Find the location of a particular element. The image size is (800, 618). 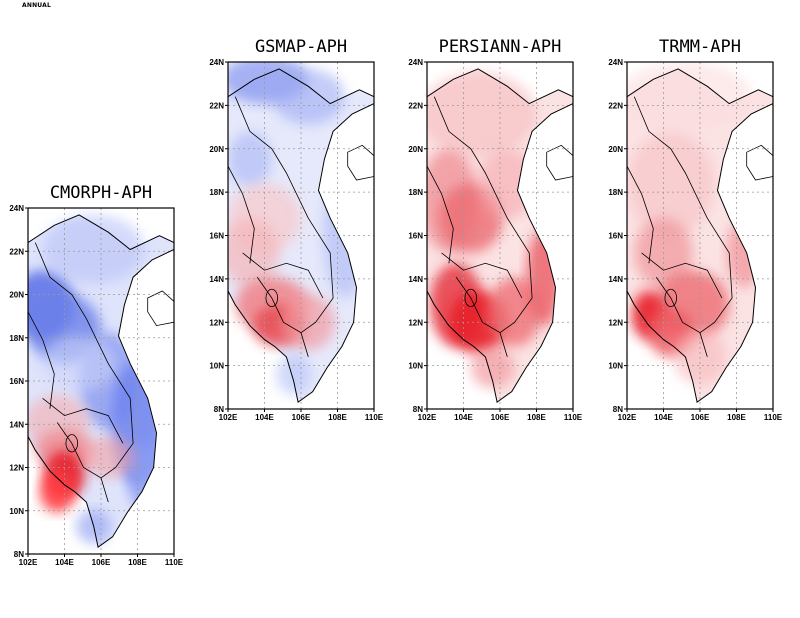

coastlines-gsmap is located at coordinates (301, 235).